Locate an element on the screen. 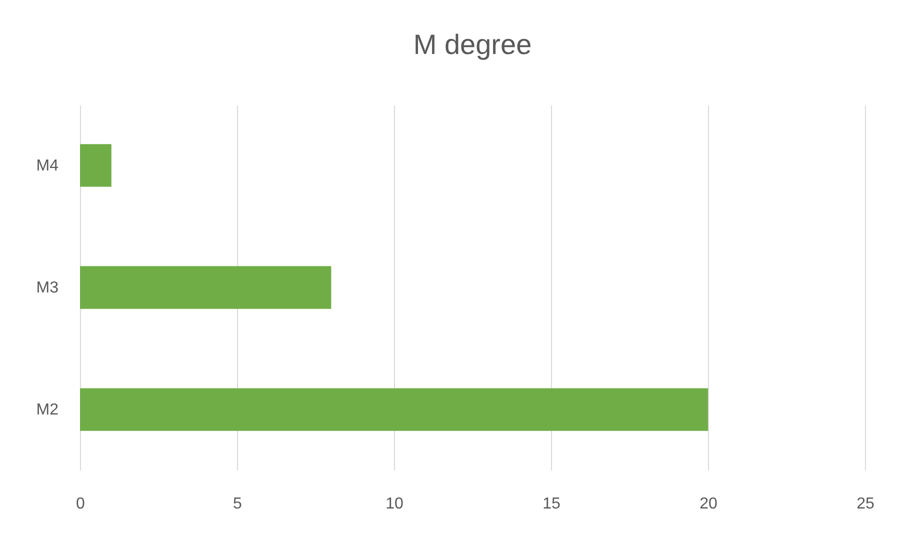  y-tick-label: M4 is located at coordinates (47, 165).